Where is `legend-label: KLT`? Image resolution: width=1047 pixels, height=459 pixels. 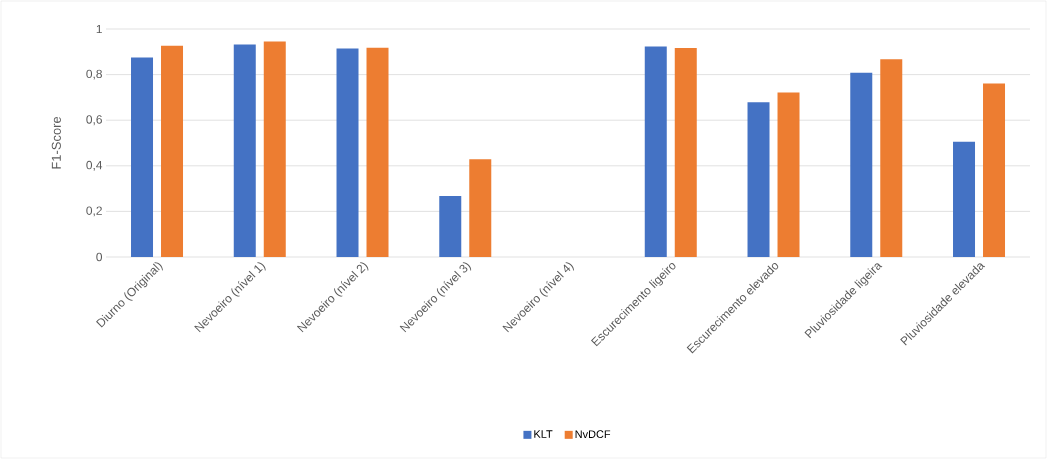 legend-label: KLT is located at coordinates (543, 434).